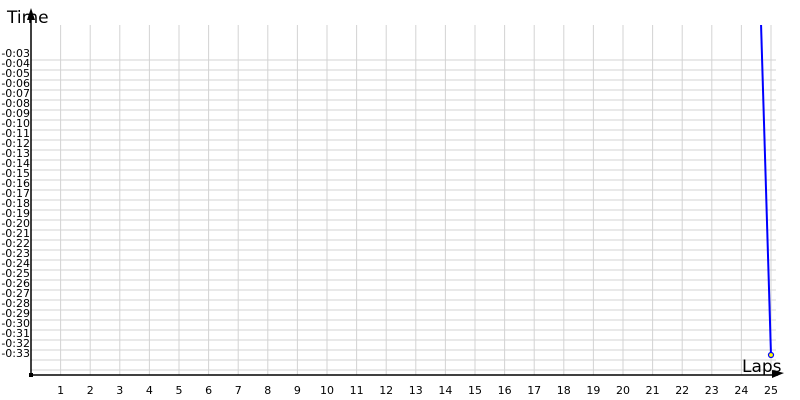 This screenshot has height=400, width=800. I want to click on data-point, so click(771, 355).